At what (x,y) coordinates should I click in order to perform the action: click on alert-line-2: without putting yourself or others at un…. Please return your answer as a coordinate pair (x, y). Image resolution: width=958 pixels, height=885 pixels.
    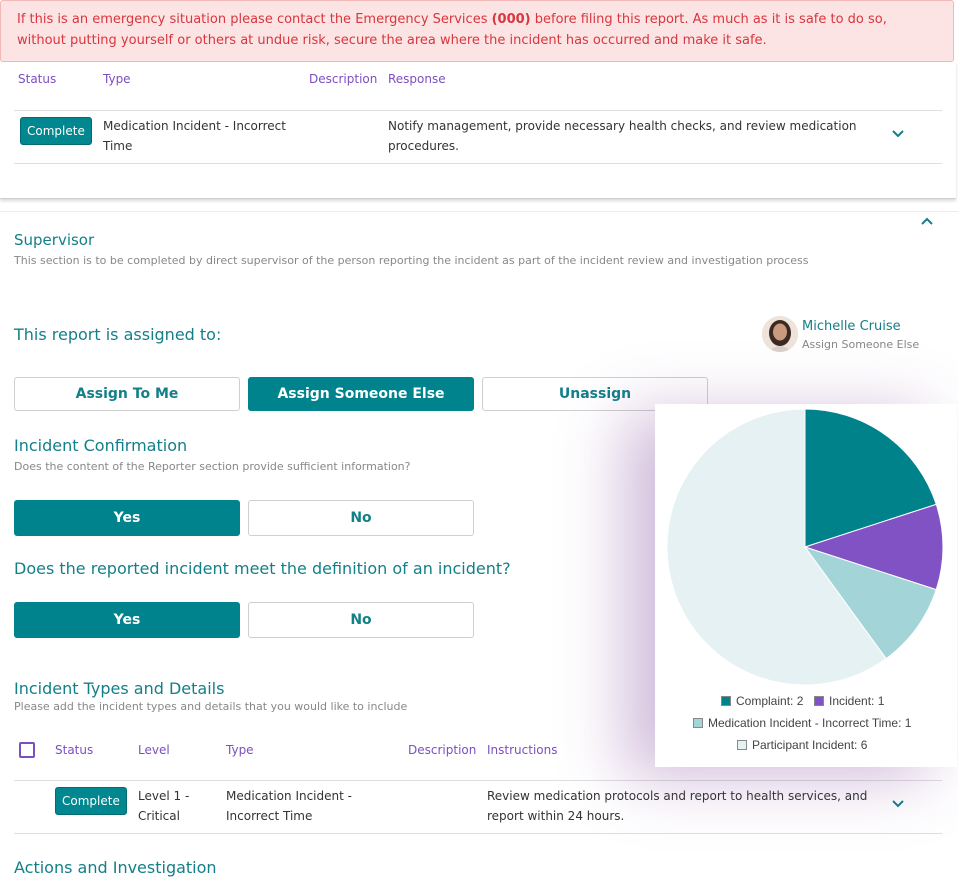
    Looking at the image, I should click on (392, 40).